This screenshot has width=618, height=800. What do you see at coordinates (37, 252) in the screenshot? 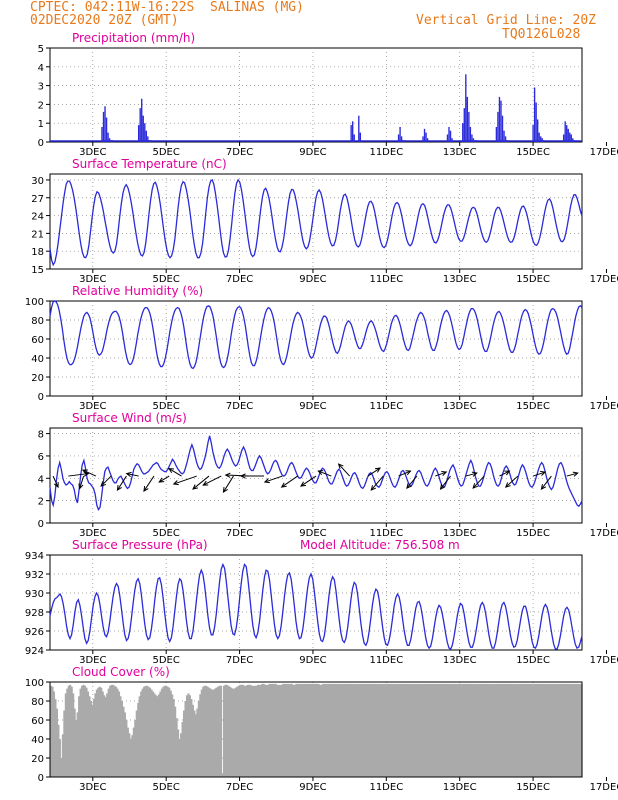
I see `y-tick-label: 18` at bounding box center [37, 252].